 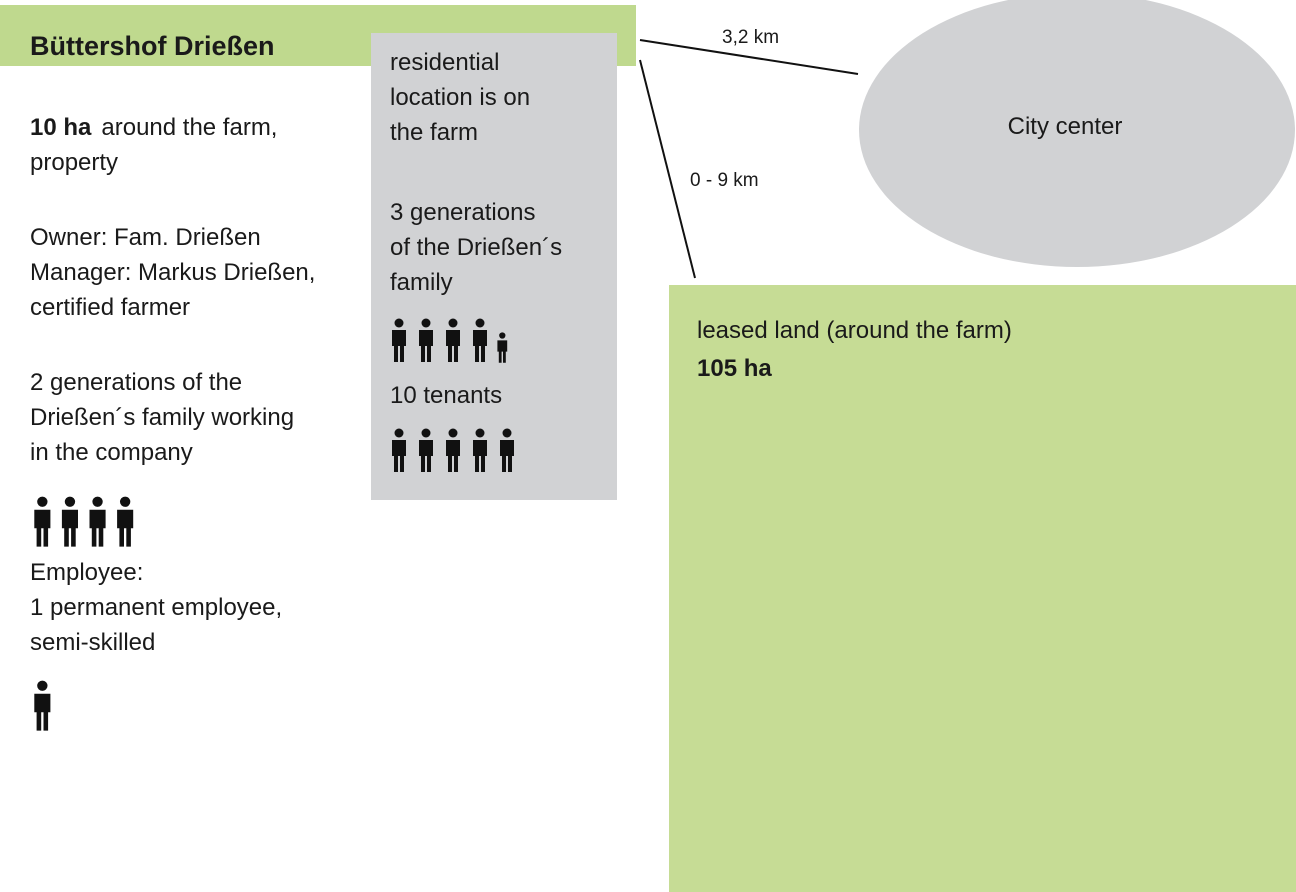 I want to click on area-line: around the farm,, so click(x=189, y=127).